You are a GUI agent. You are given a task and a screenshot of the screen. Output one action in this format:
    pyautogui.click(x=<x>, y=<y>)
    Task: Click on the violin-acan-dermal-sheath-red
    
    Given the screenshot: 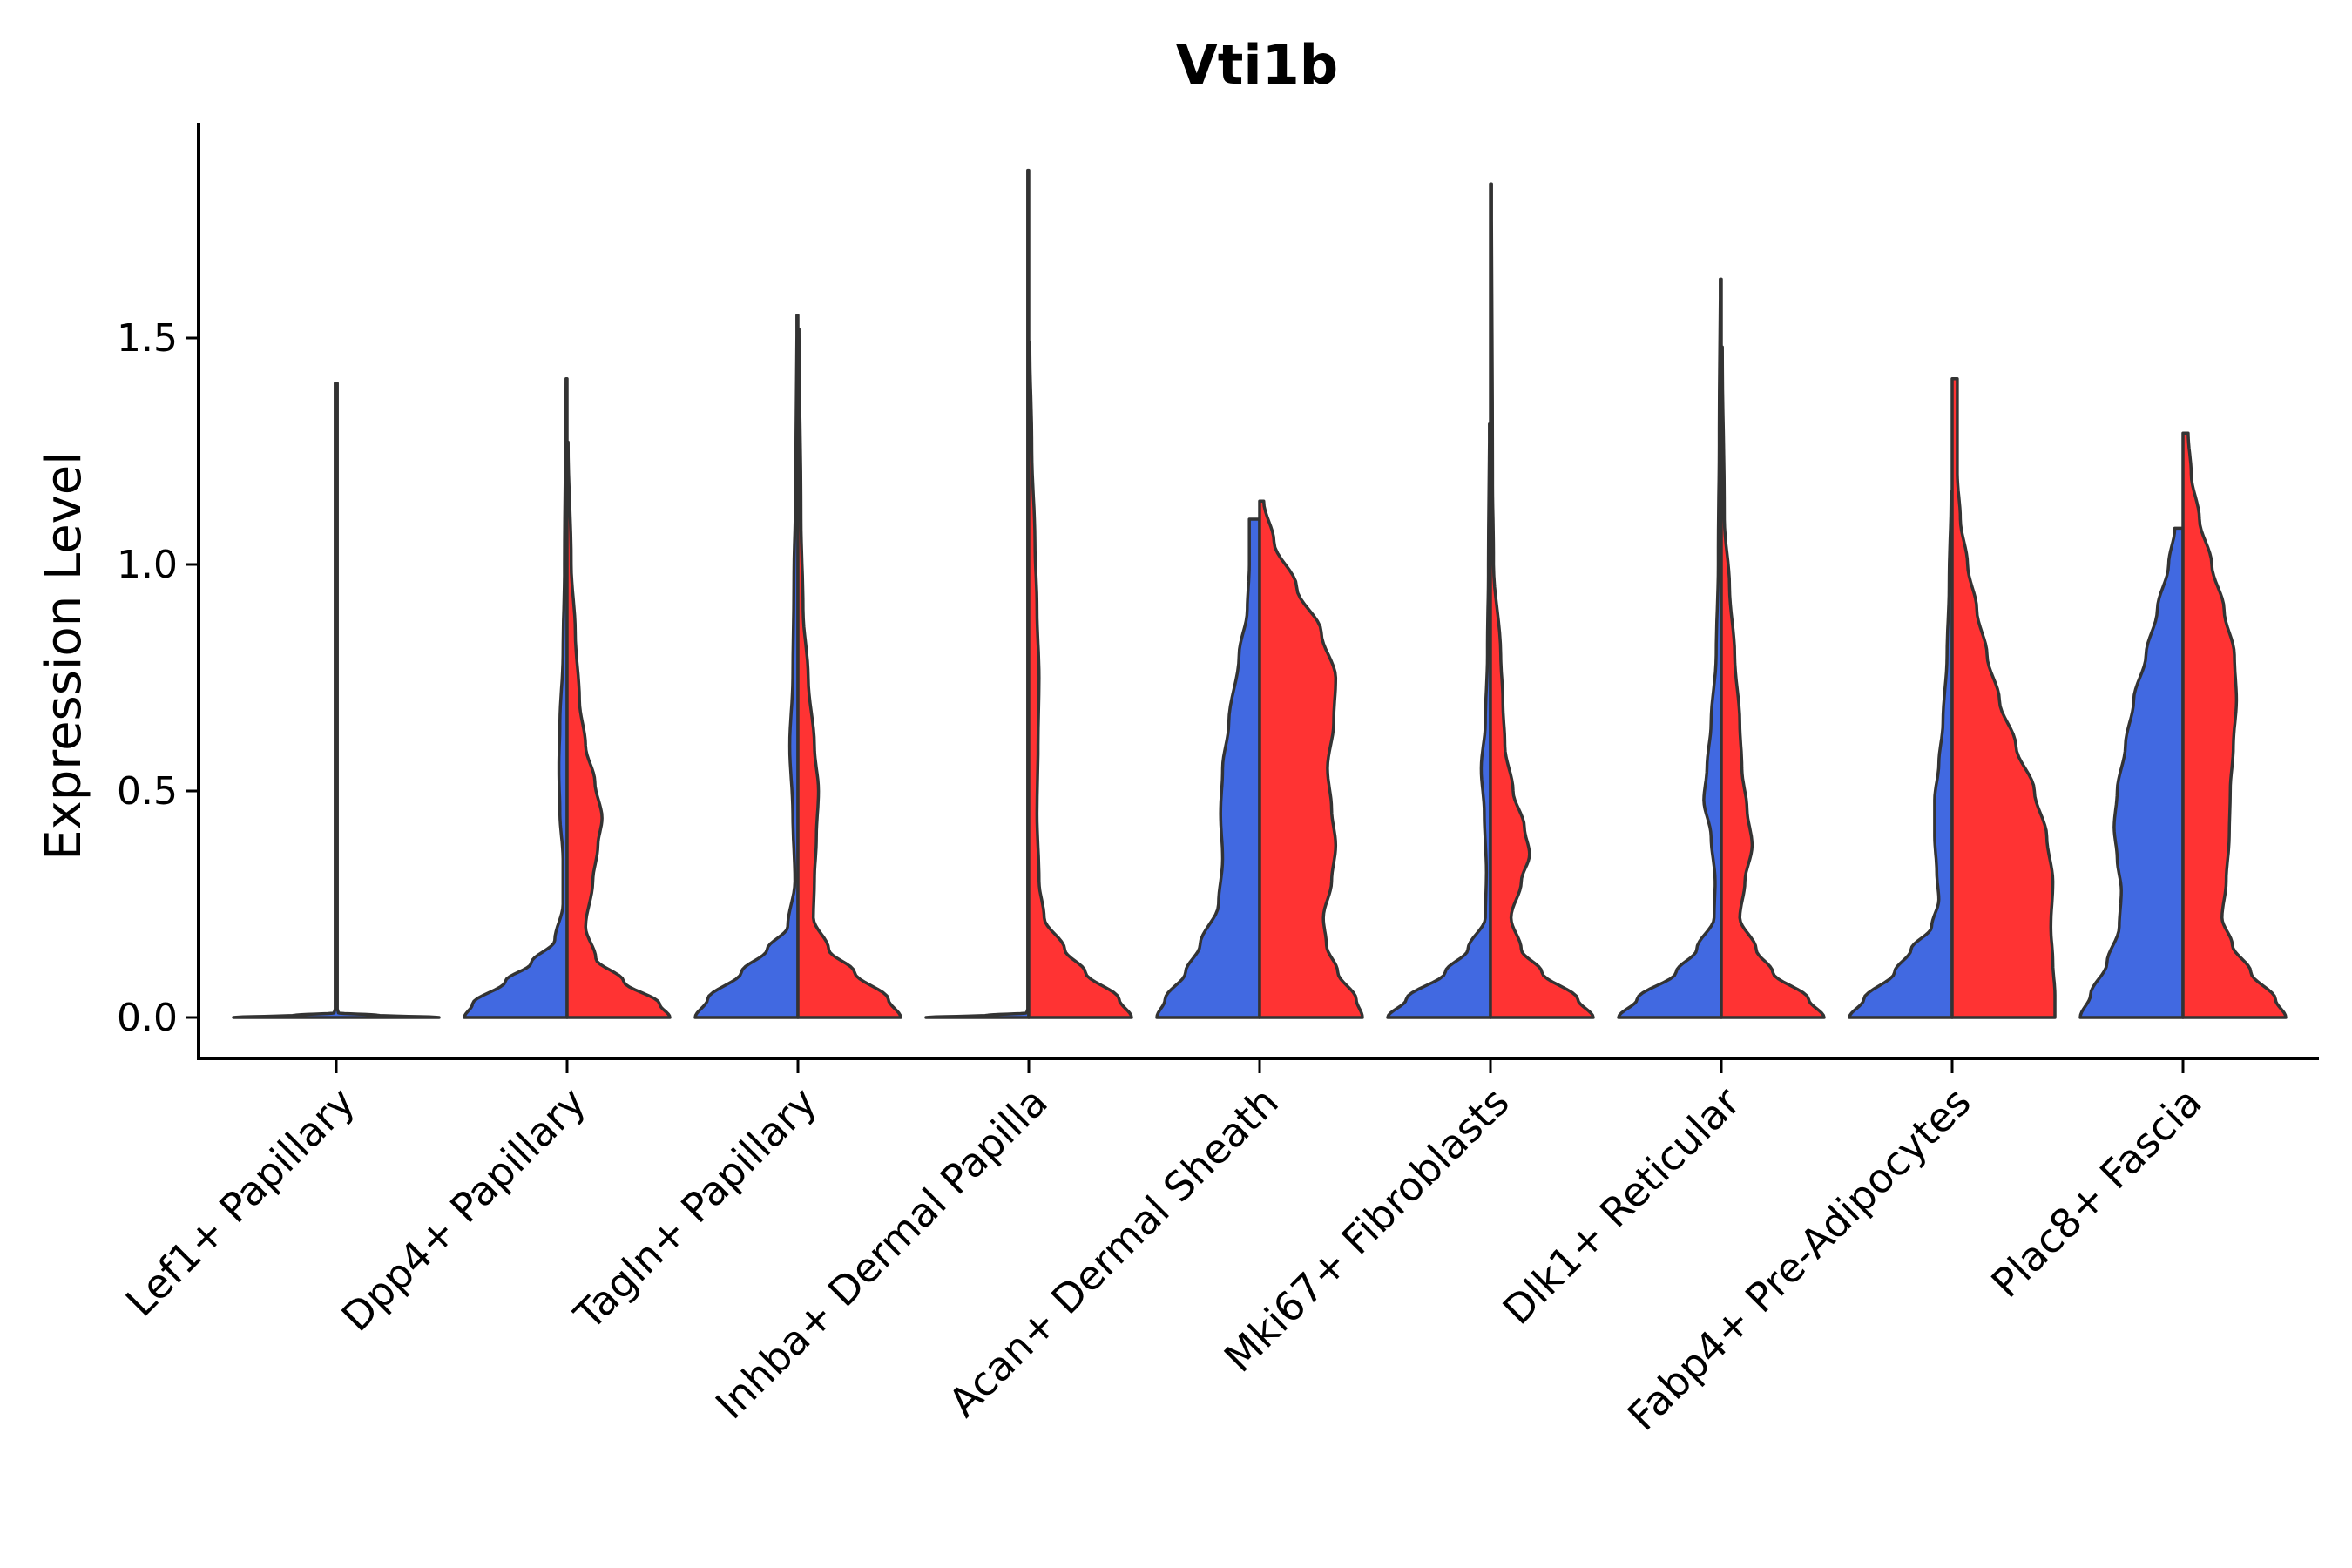 What is the action you would take?
    pyautogui.click(x=1311, y=759)
    